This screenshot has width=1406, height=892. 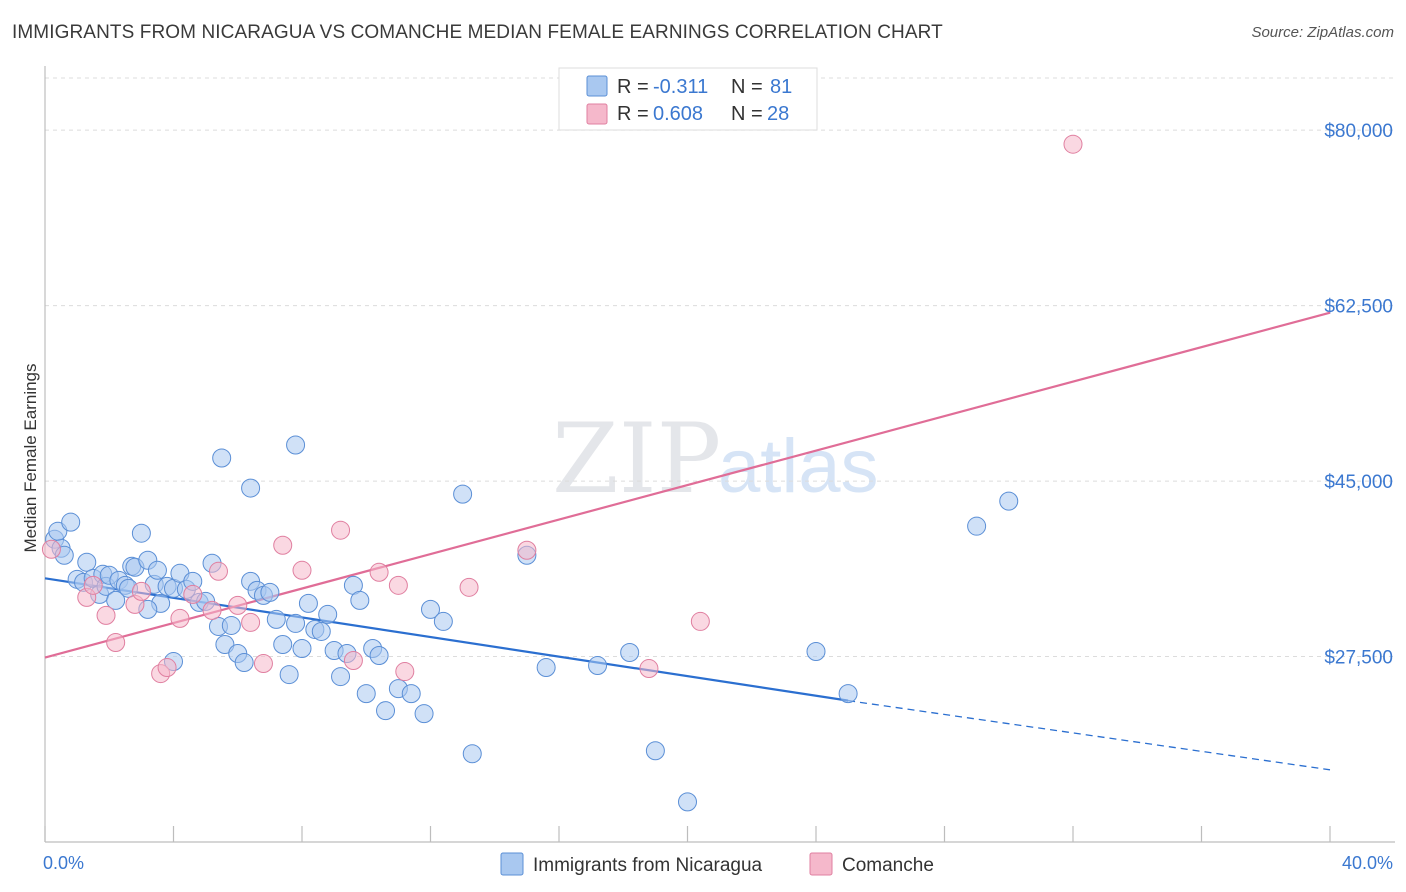 I want to click on series-swatch-nicaragua, so click(x=512, y=864).